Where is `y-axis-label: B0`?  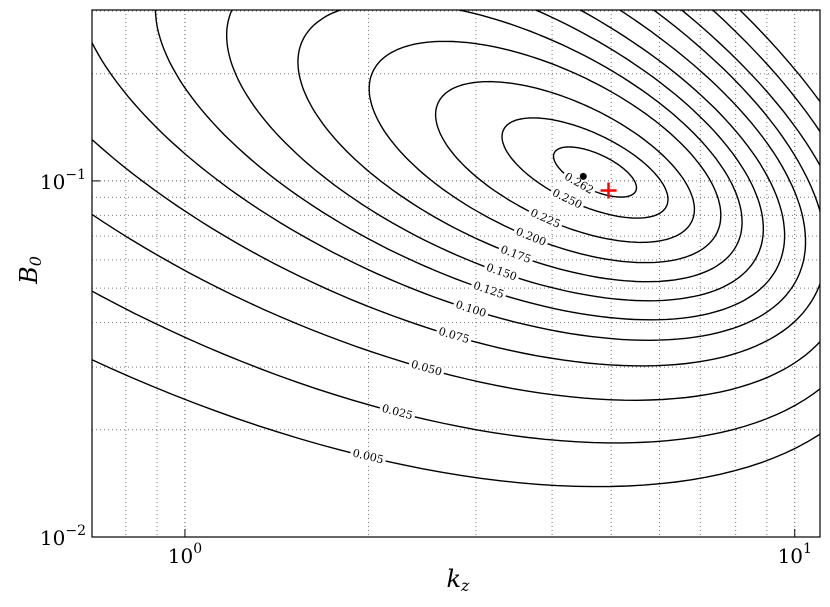
y-axis-label: B0 is located at coordinates (30, 270).